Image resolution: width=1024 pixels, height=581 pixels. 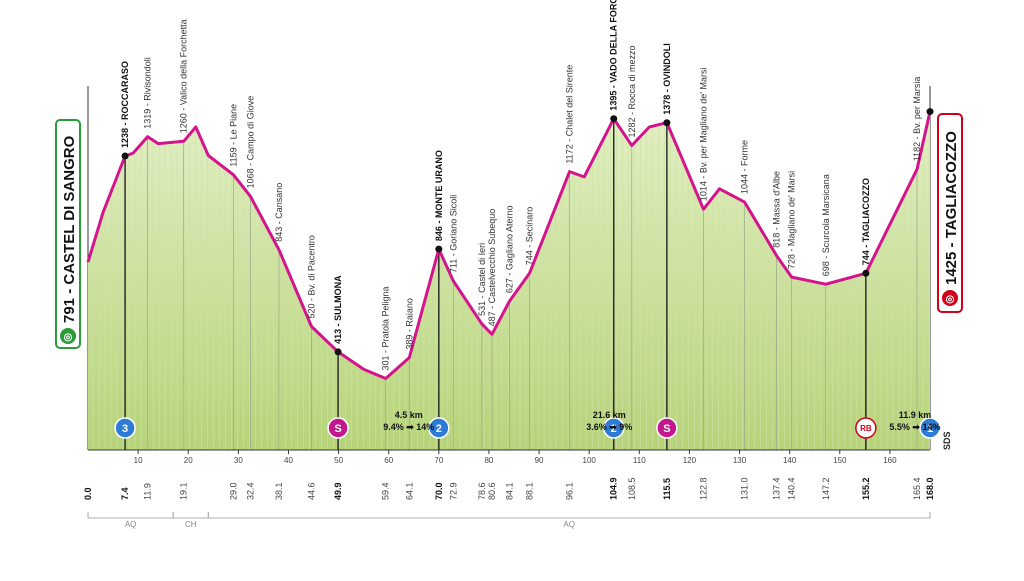 I want to click on point-label: 520 - Bv. di Pacentro, so click(x=312, y=276).